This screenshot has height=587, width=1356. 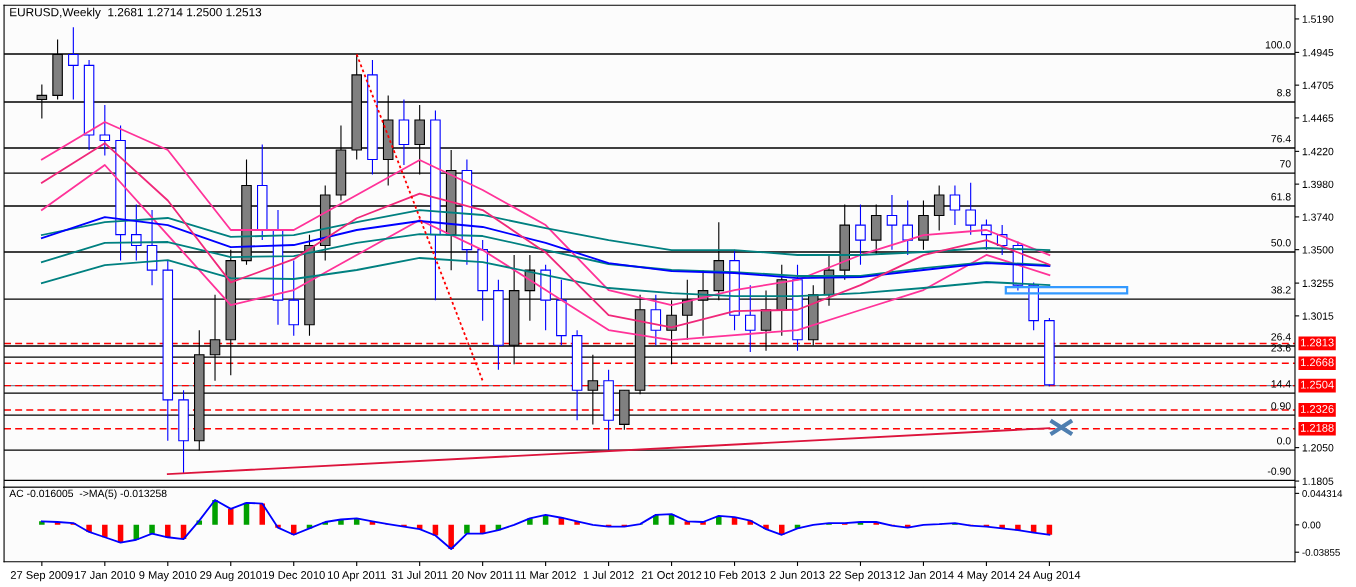 What do you see at coordinates (1318, 250) in the screenshot?
I see `y-tick-label: 1.3500` at bounding box center [1318, 250].